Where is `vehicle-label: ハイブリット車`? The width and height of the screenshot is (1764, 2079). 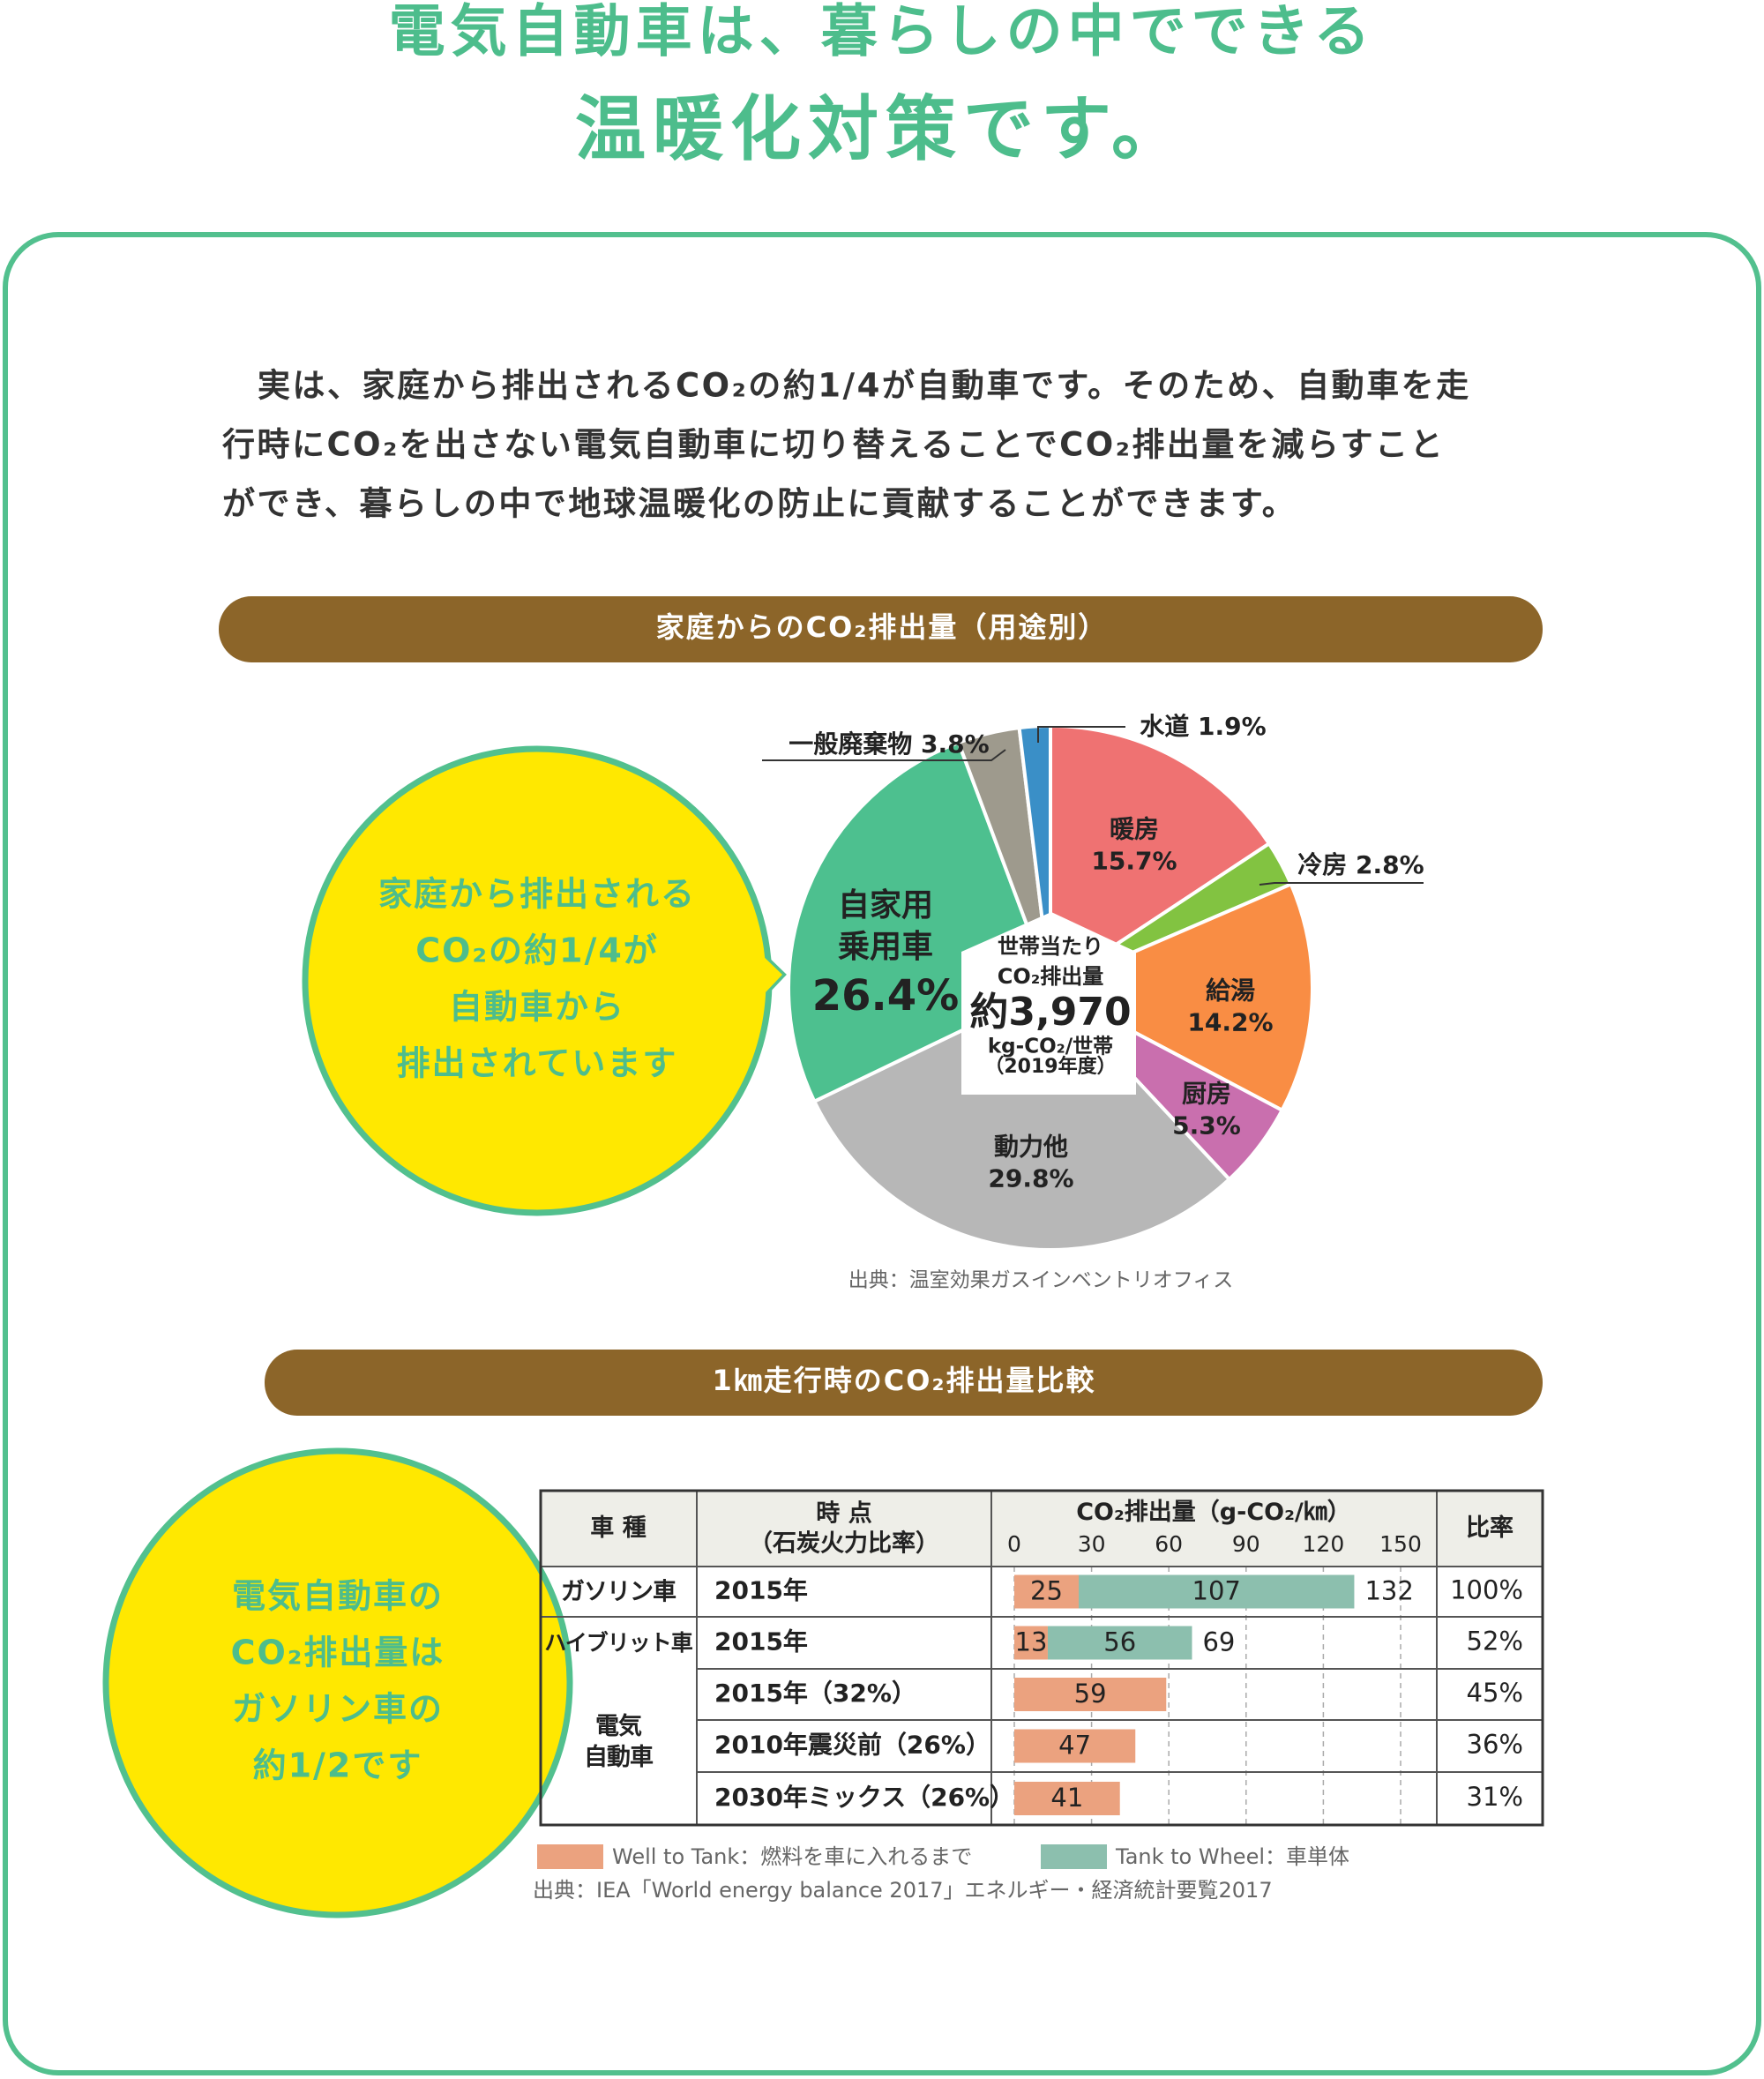
vehicle-label: ハイブリット車 is located at coordinates (618, 1642).